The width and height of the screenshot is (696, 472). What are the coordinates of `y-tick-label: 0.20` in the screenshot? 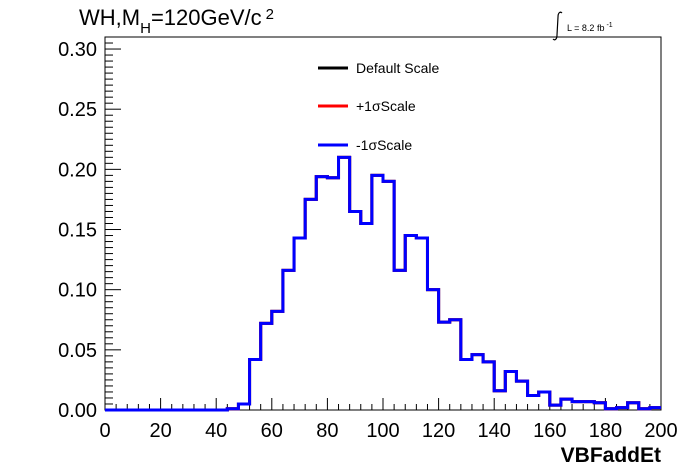 It's located at (77, 170).